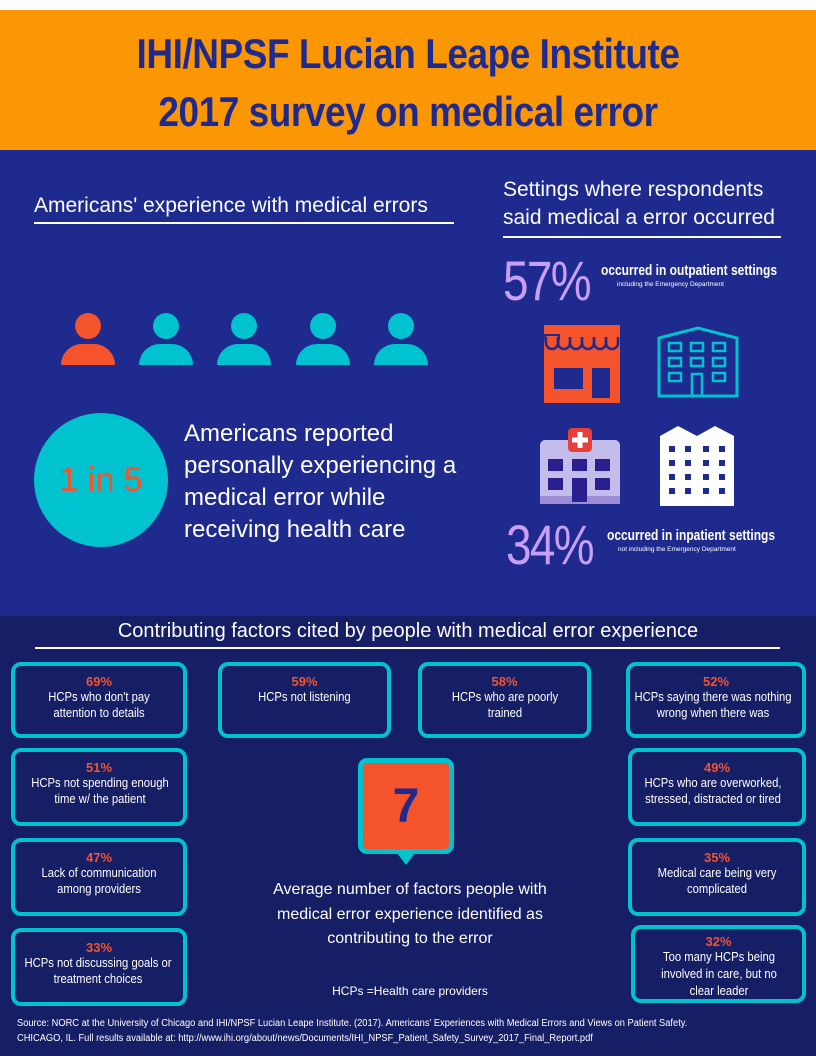  What do you see at coordinates (677, 549) in the screenshot?
I see `inpatient-sublabel: not including the Emergency Department` at bounding box center [677, 549].